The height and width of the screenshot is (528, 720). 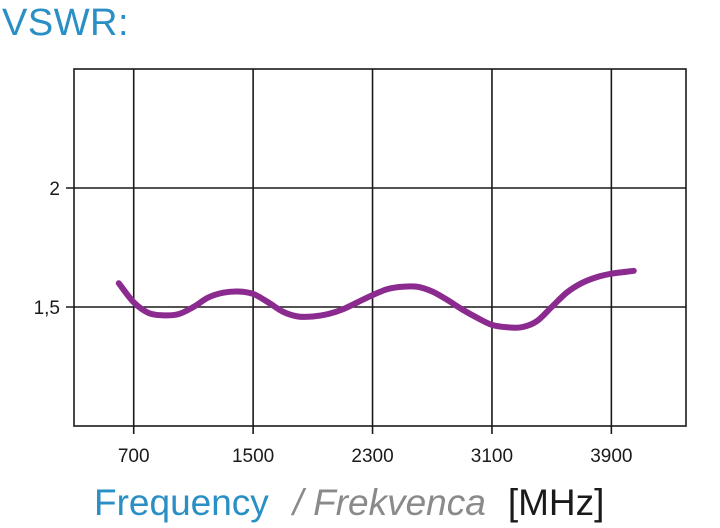 What do you see at coordinates (399, 502) in the screenshot?
I see `x-label-secondary: Frekvenca` at bounding box center [399, 502].